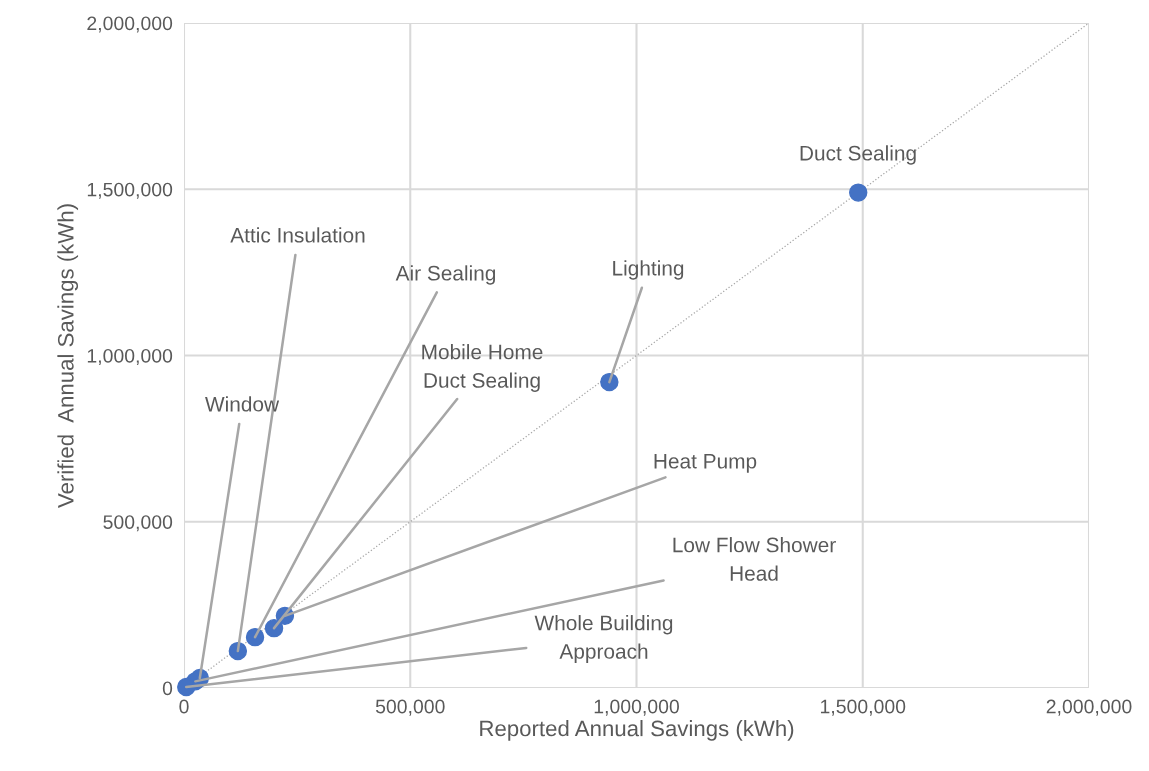 The image size is (1149, 771). Describe the element at coordinates (705, 463) in the screenshot. I see `annotation: Heat Pump` at that location.